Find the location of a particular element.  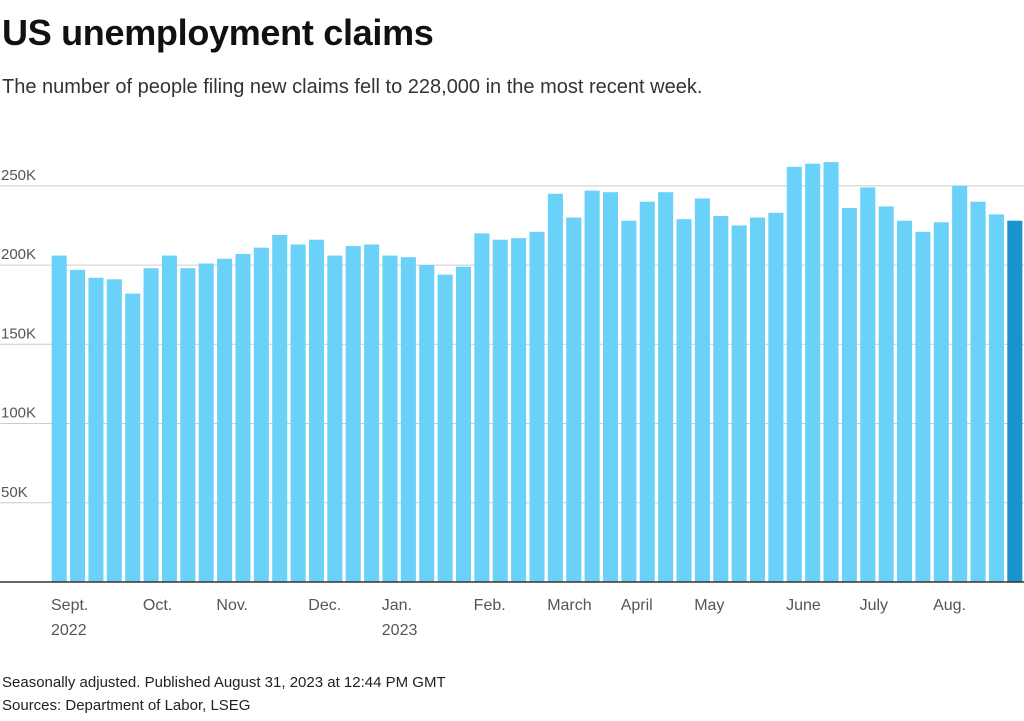

y-tick-label: 50K is located at coordinates (14, 492).